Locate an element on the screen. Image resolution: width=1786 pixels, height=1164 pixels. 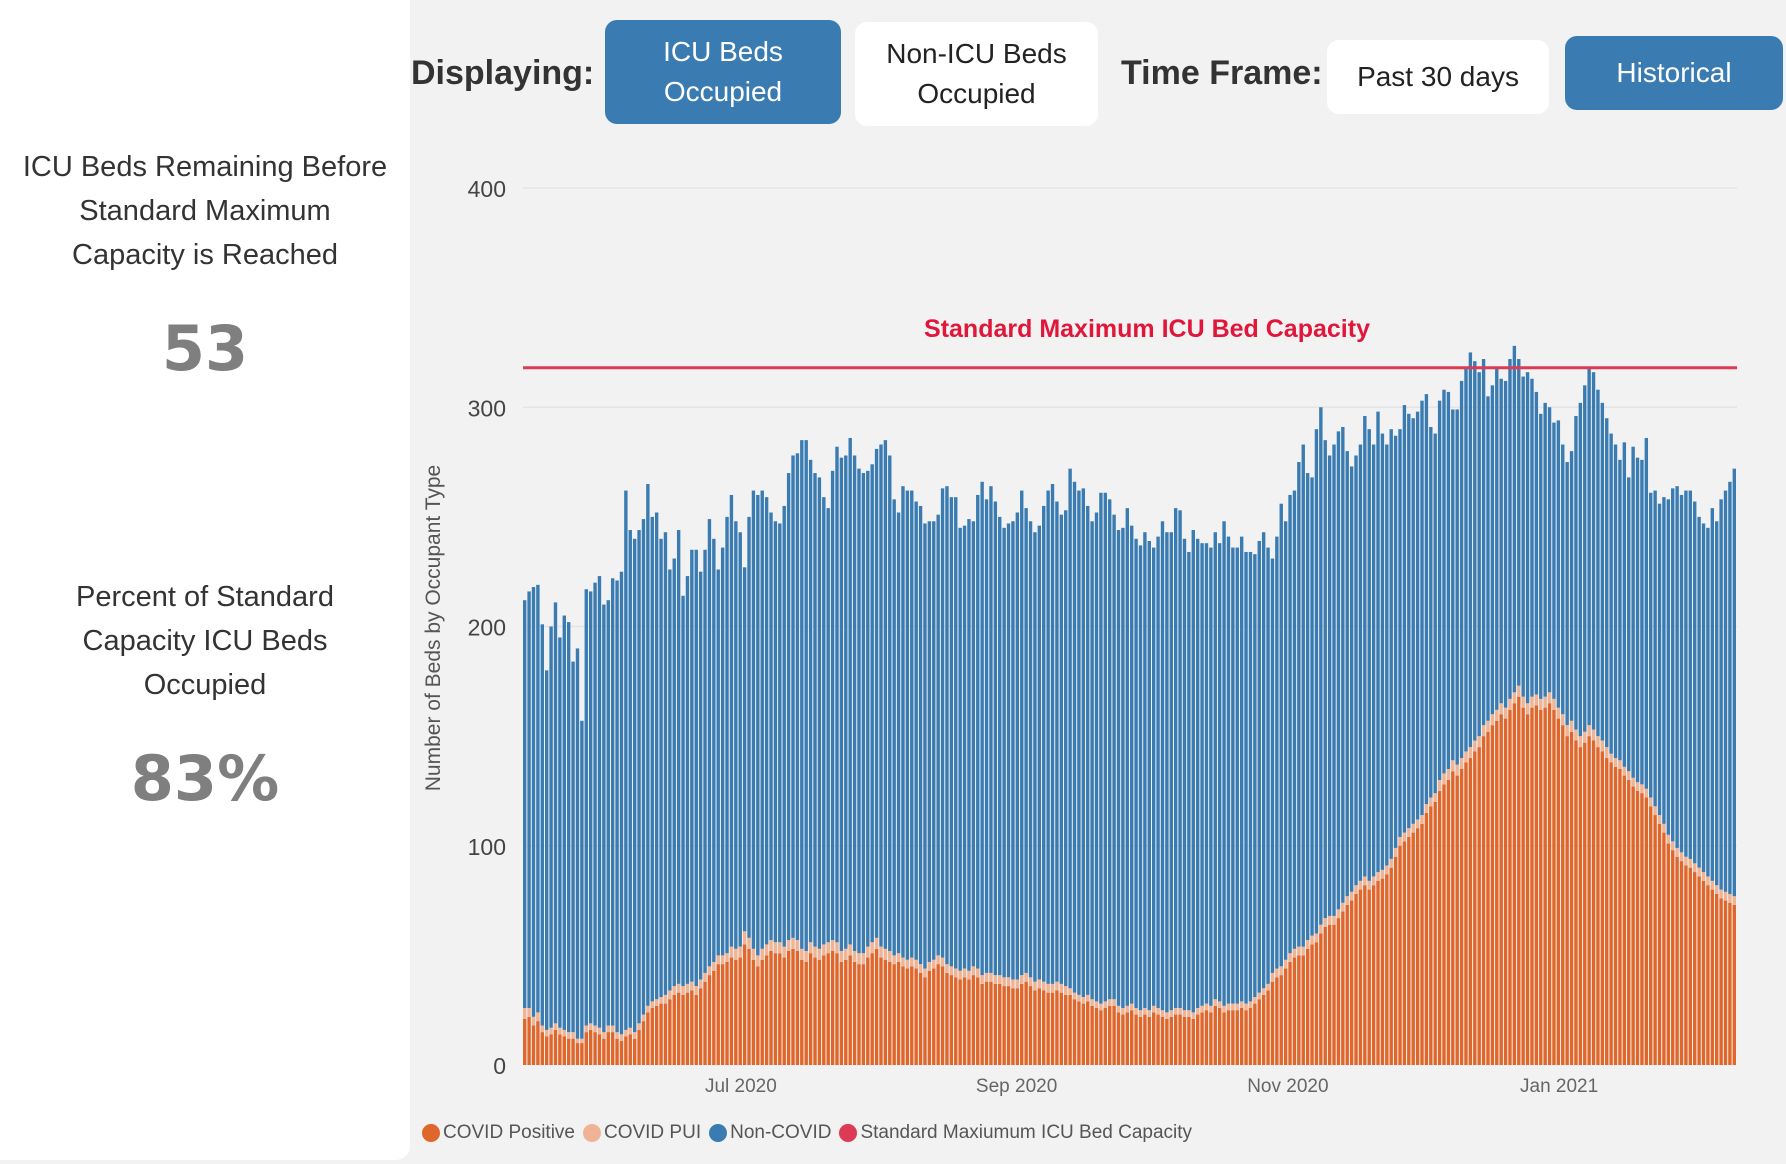
legend-item-capacity: Standard Maxiumum ICU Bed Capacity is located at coordinates (1015, 1133).